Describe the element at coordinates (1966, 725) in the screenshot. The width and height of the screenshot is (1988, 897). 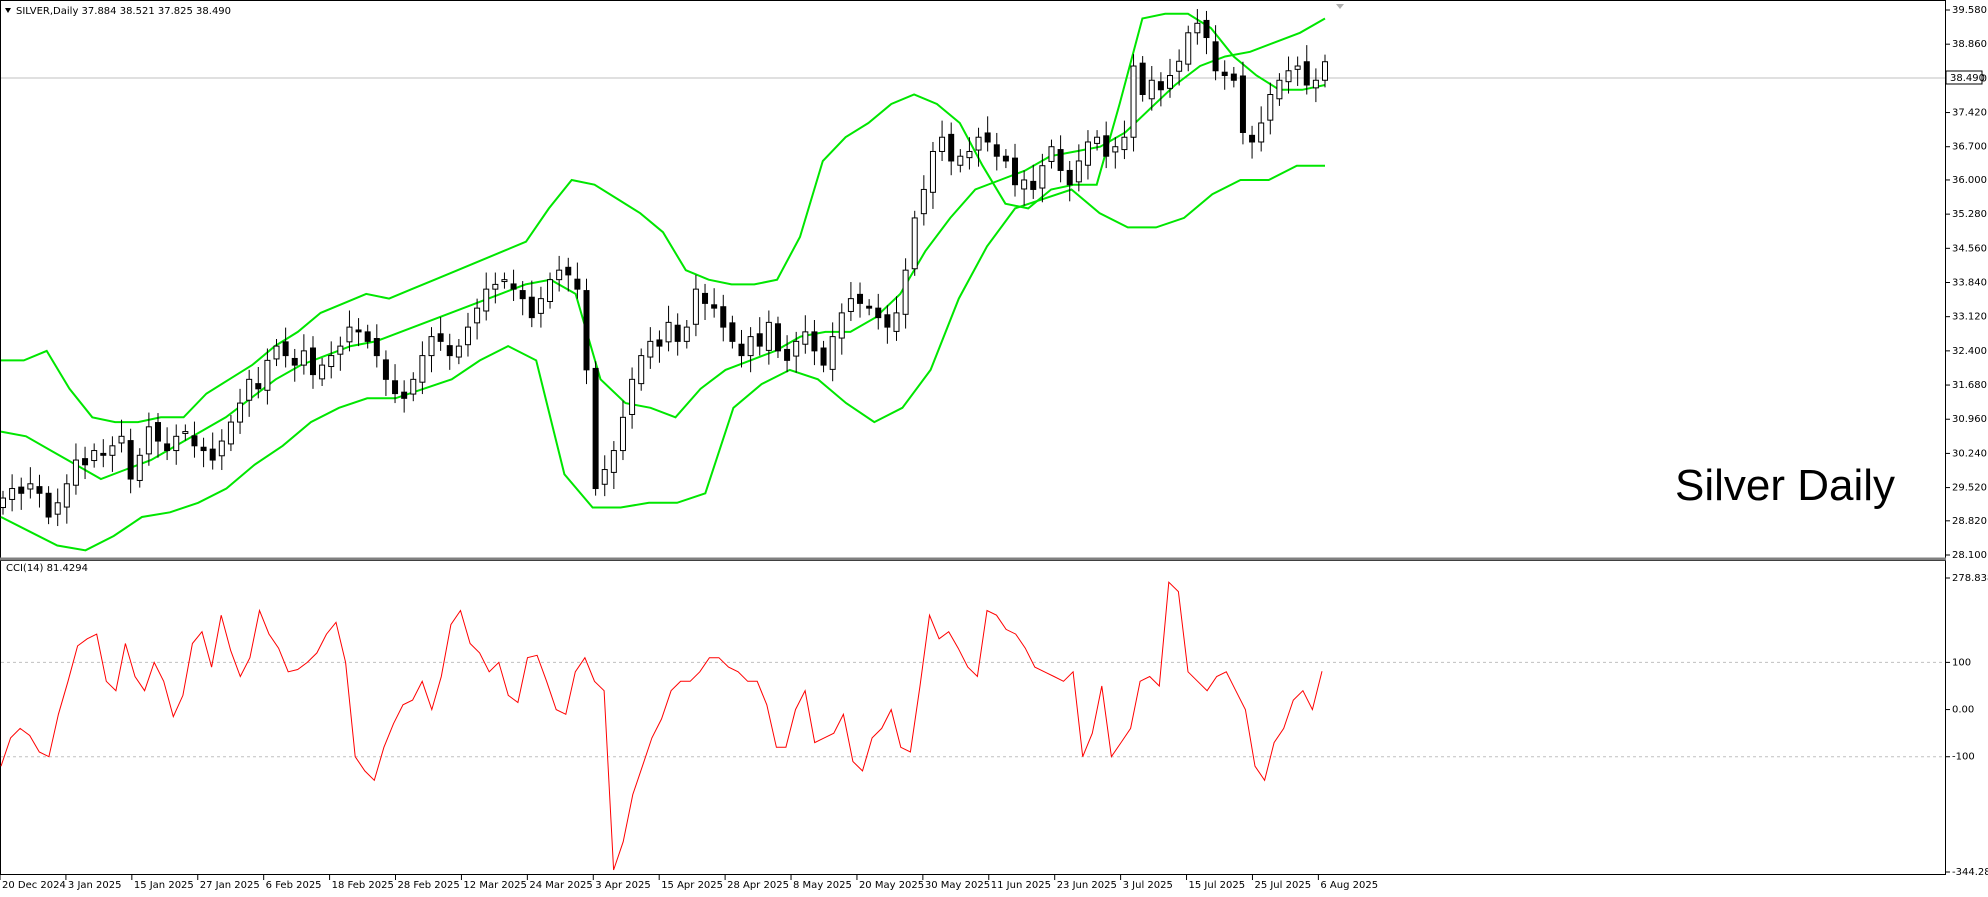
I see `cci-axis: 278.8385 100 0.00 -100 -344.283` at that location.